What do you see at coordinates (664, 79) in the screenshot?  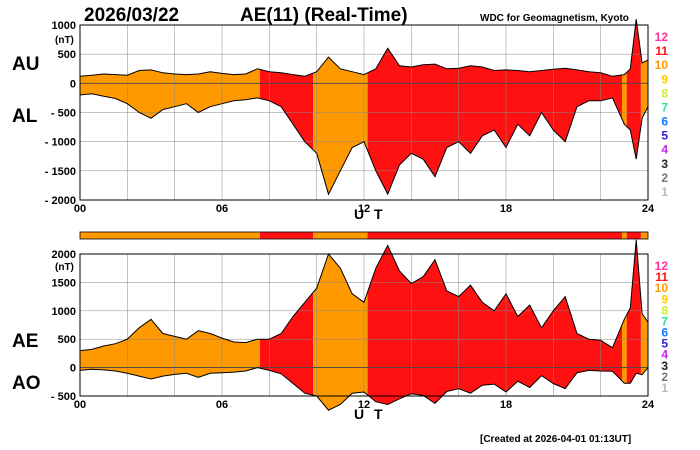 I see `au-al-legend-level-9: 9` at bounding box center [664, 79].